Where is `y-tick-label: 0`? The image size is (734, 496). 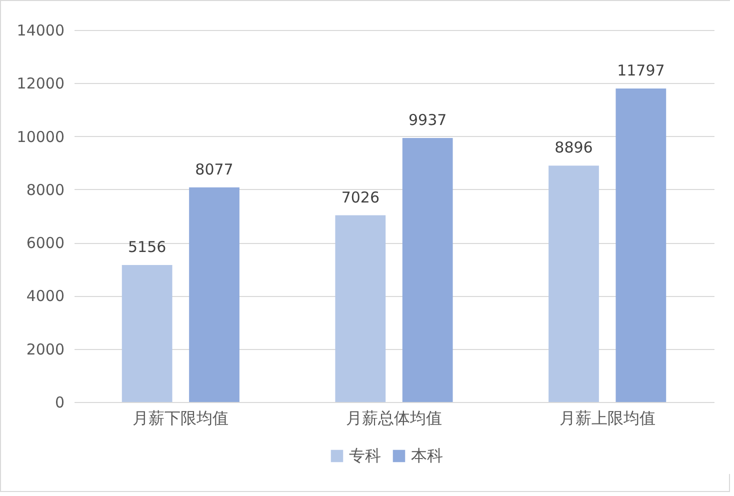
y-tick-label: 0 is located at coordinates (59, 403).